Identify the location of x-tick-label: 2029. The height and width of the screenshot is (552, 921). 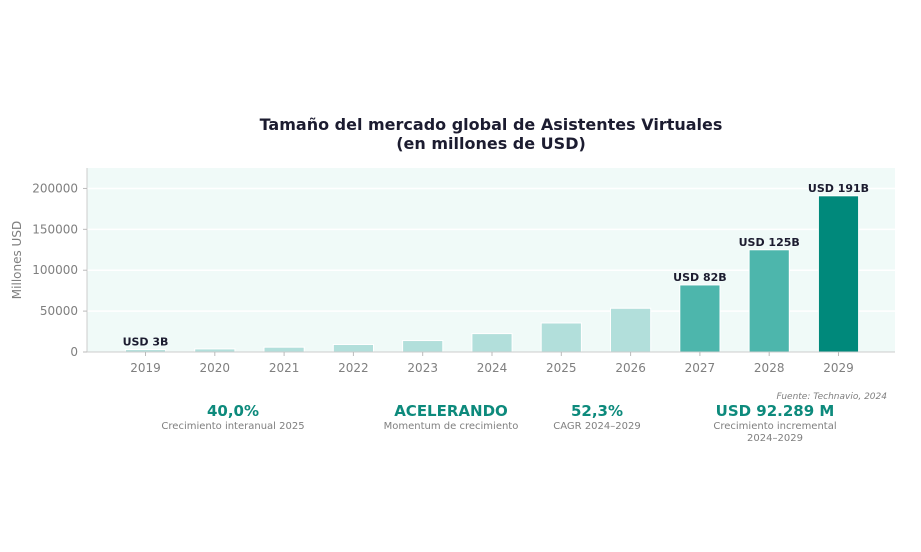
(838, 368).